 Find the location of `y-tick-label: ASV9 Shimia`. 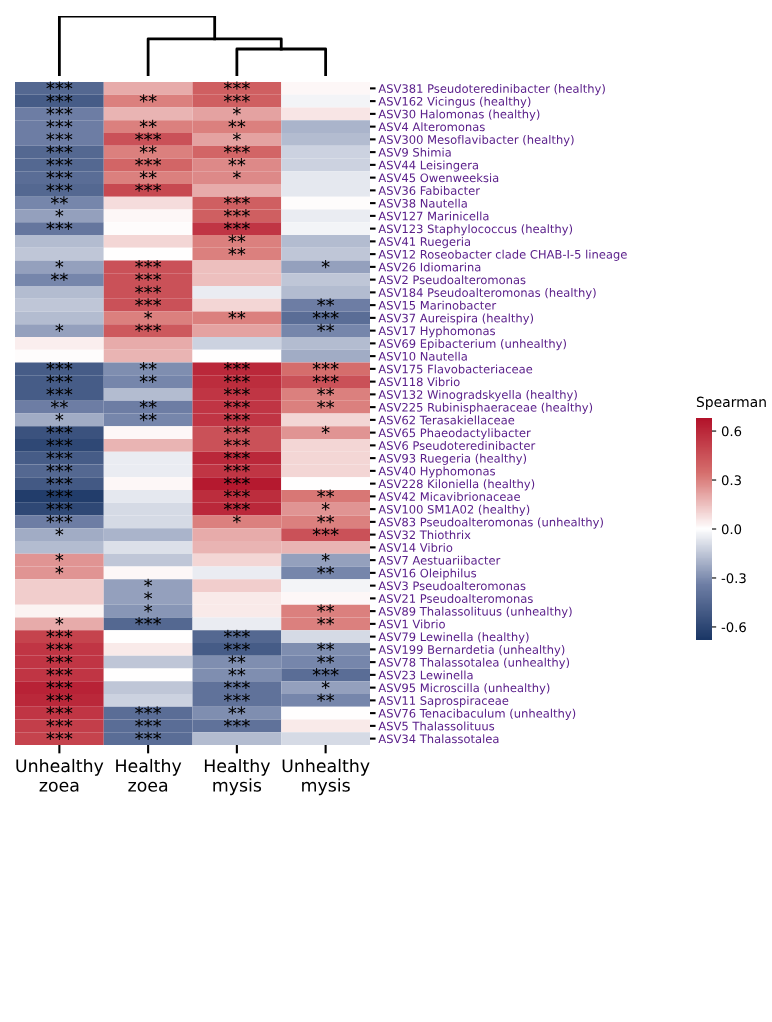

y-tick-label: ASV9 Shimia is located at coordinates (414, 152).